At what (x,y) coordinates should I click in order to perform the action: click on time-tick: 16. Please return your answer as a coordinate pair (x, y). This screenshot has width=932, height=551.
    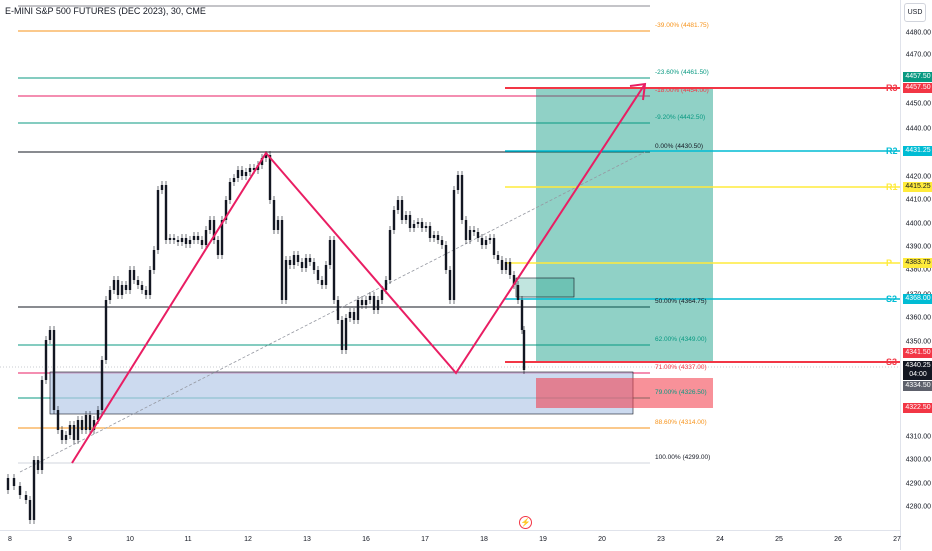
    Looking at the image, I should click on (366, 539).